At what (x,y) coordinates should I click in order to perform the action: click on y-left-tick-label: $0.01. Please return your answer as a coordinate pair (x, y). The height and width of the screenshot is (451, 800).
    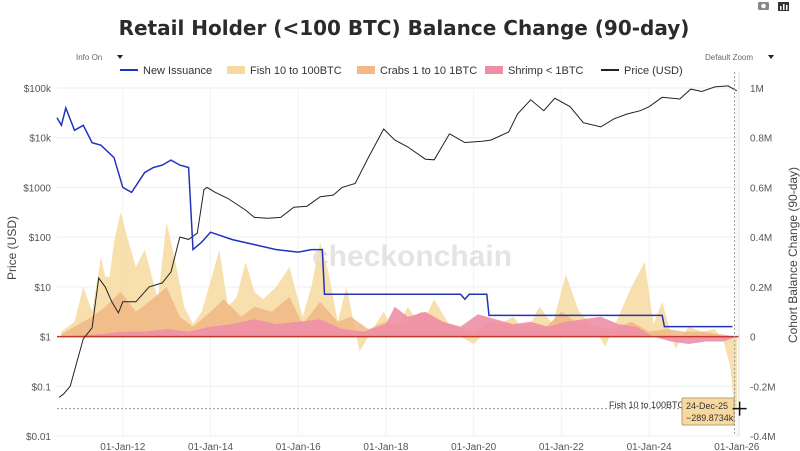
    Looking at the image, I should click on (38, 437).